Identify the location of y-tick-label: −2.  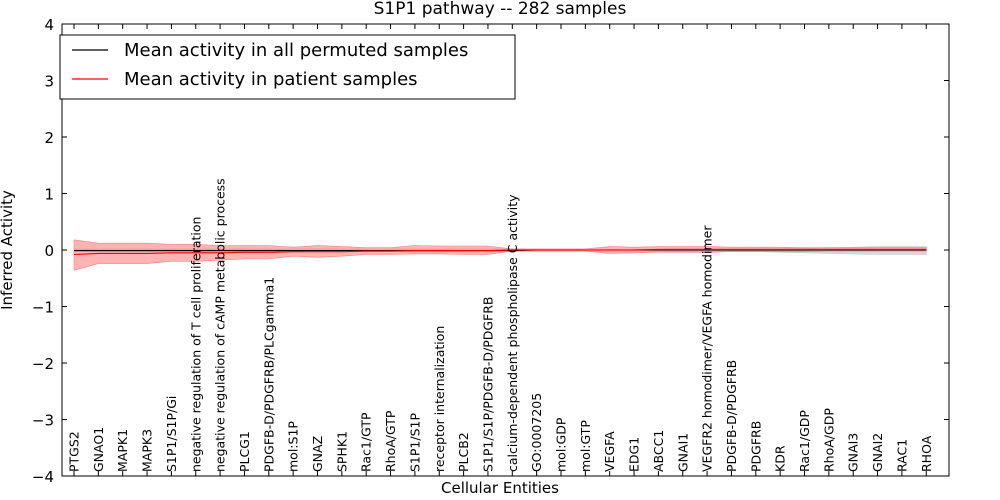
(43, 364).